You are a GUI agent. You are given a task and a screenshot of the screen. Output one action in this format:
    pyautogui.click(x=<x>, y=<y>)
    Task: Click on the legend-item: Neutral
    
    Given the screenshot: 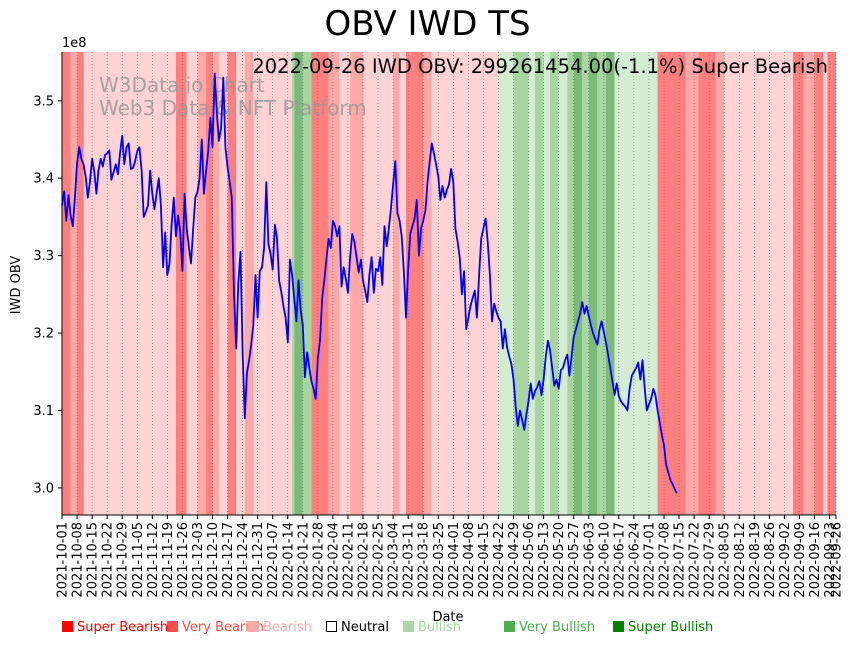 What is the action you would take?
    pyautogui.click(x=357, y=627)
    